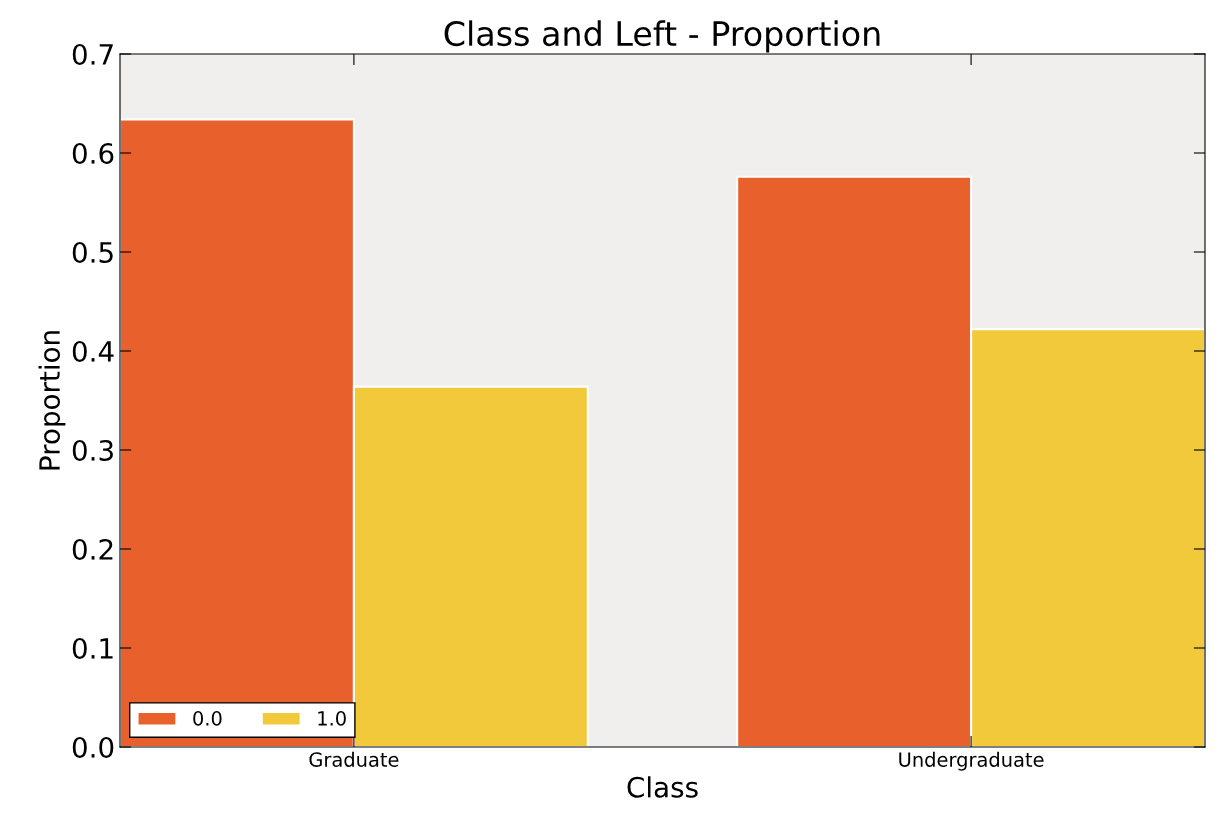  I want to click on y-tick-label: 0.5, so click(92, 252).